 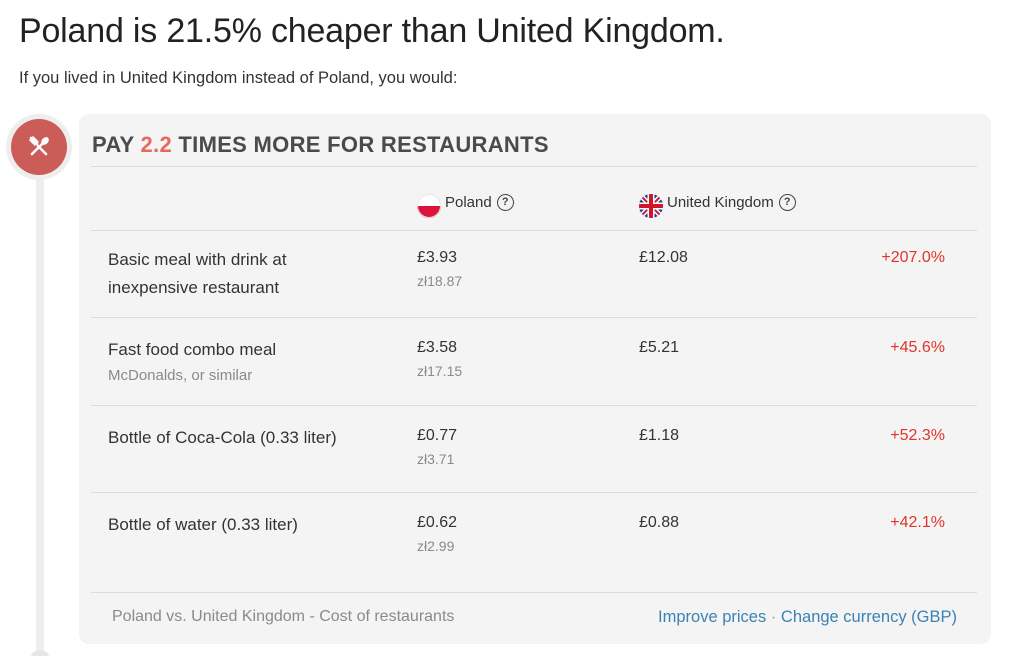 What do you see at coordinates (437, 257) in the screenshot?
I see `poland-price-gbp: £3.93` at bounding box center [437, 257].